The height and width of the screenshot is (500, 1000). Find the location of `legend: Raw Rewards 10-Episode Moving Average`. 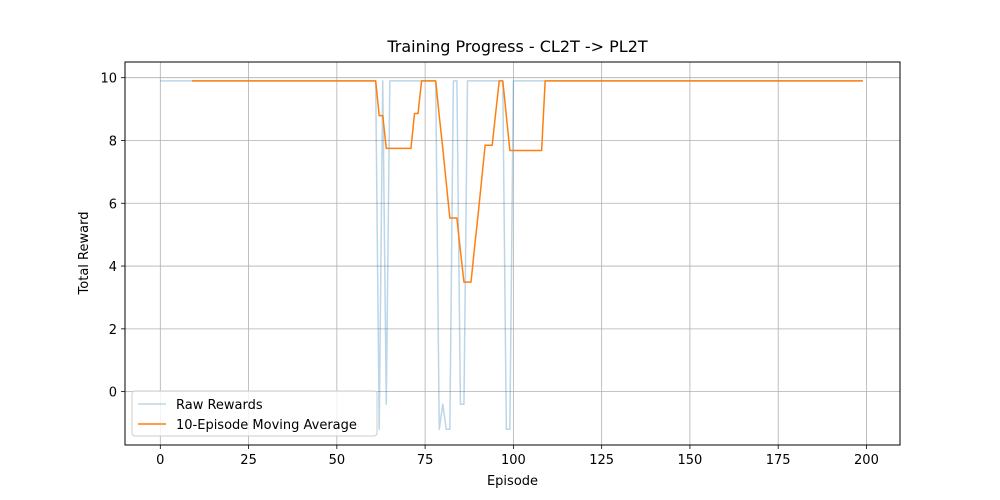

legend: Raw Rewards 10-Episode Moving Average is located at coordinates (254, 413).